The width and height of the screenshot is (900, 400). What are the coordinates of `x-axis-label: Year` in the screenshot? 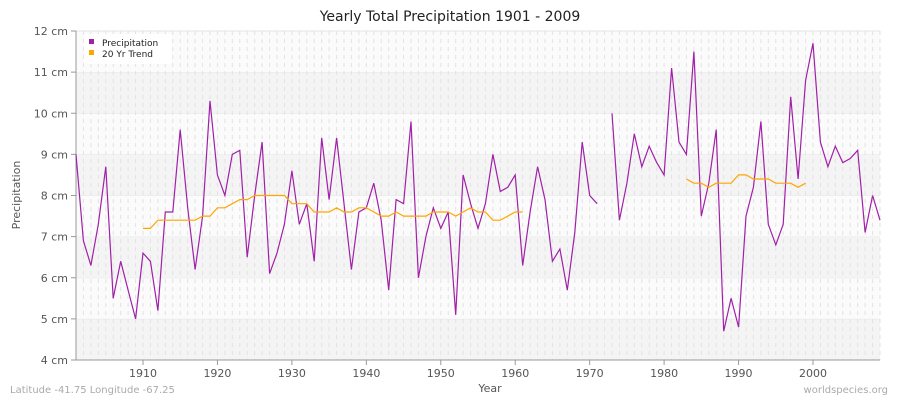 It's located at (489, 388).